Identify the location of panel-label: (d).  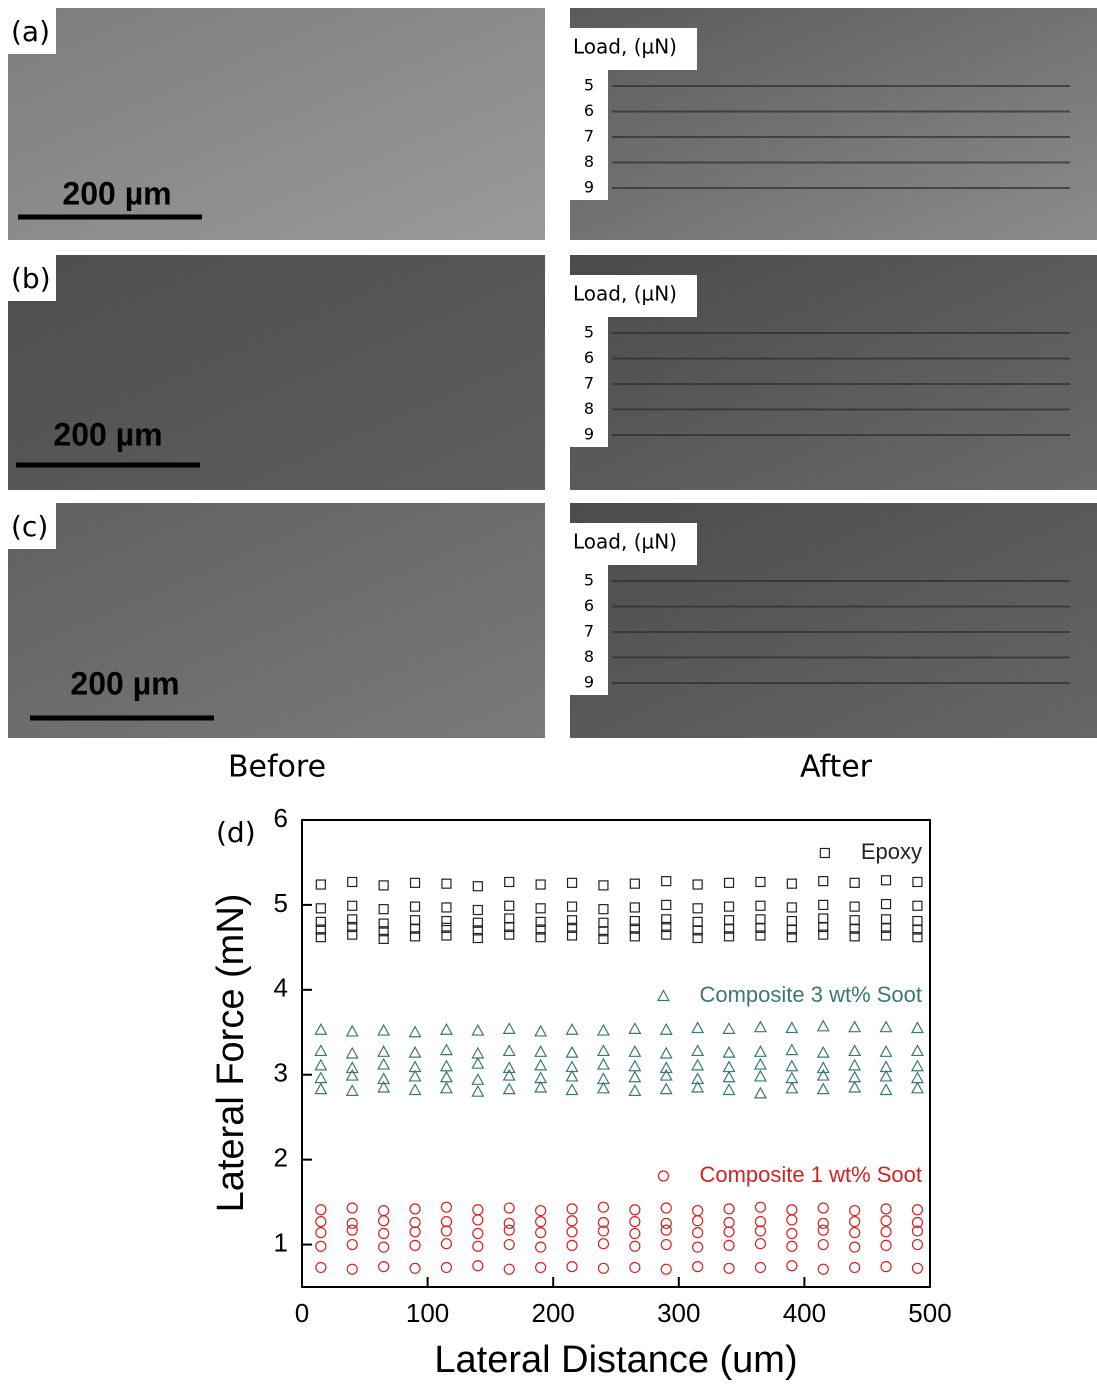
(236, 832).